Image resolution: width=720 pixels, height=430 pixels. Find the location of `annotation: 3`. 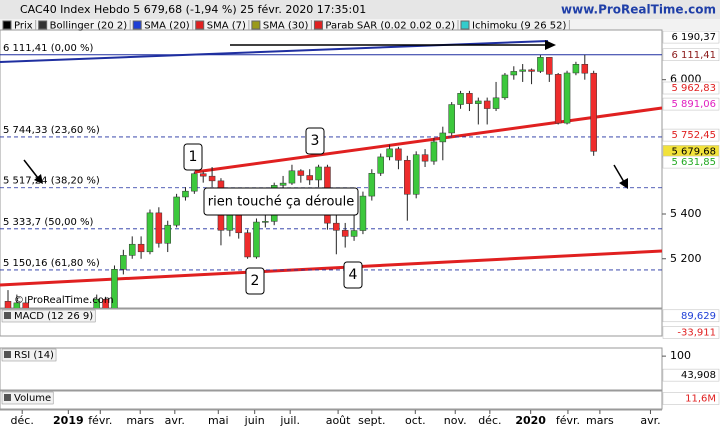

annotation: 3 is located at coordinates (315, 141).